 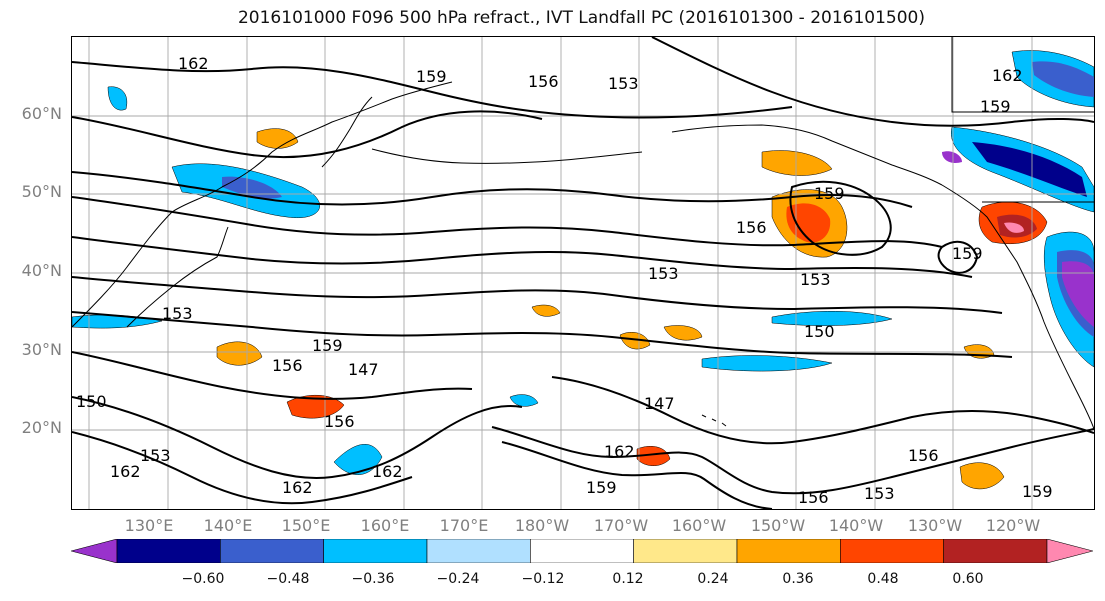 What do you see at coordinates (177, 277) in the screenshot?
I see `japan-coastline` at bounding box center [177, 277].